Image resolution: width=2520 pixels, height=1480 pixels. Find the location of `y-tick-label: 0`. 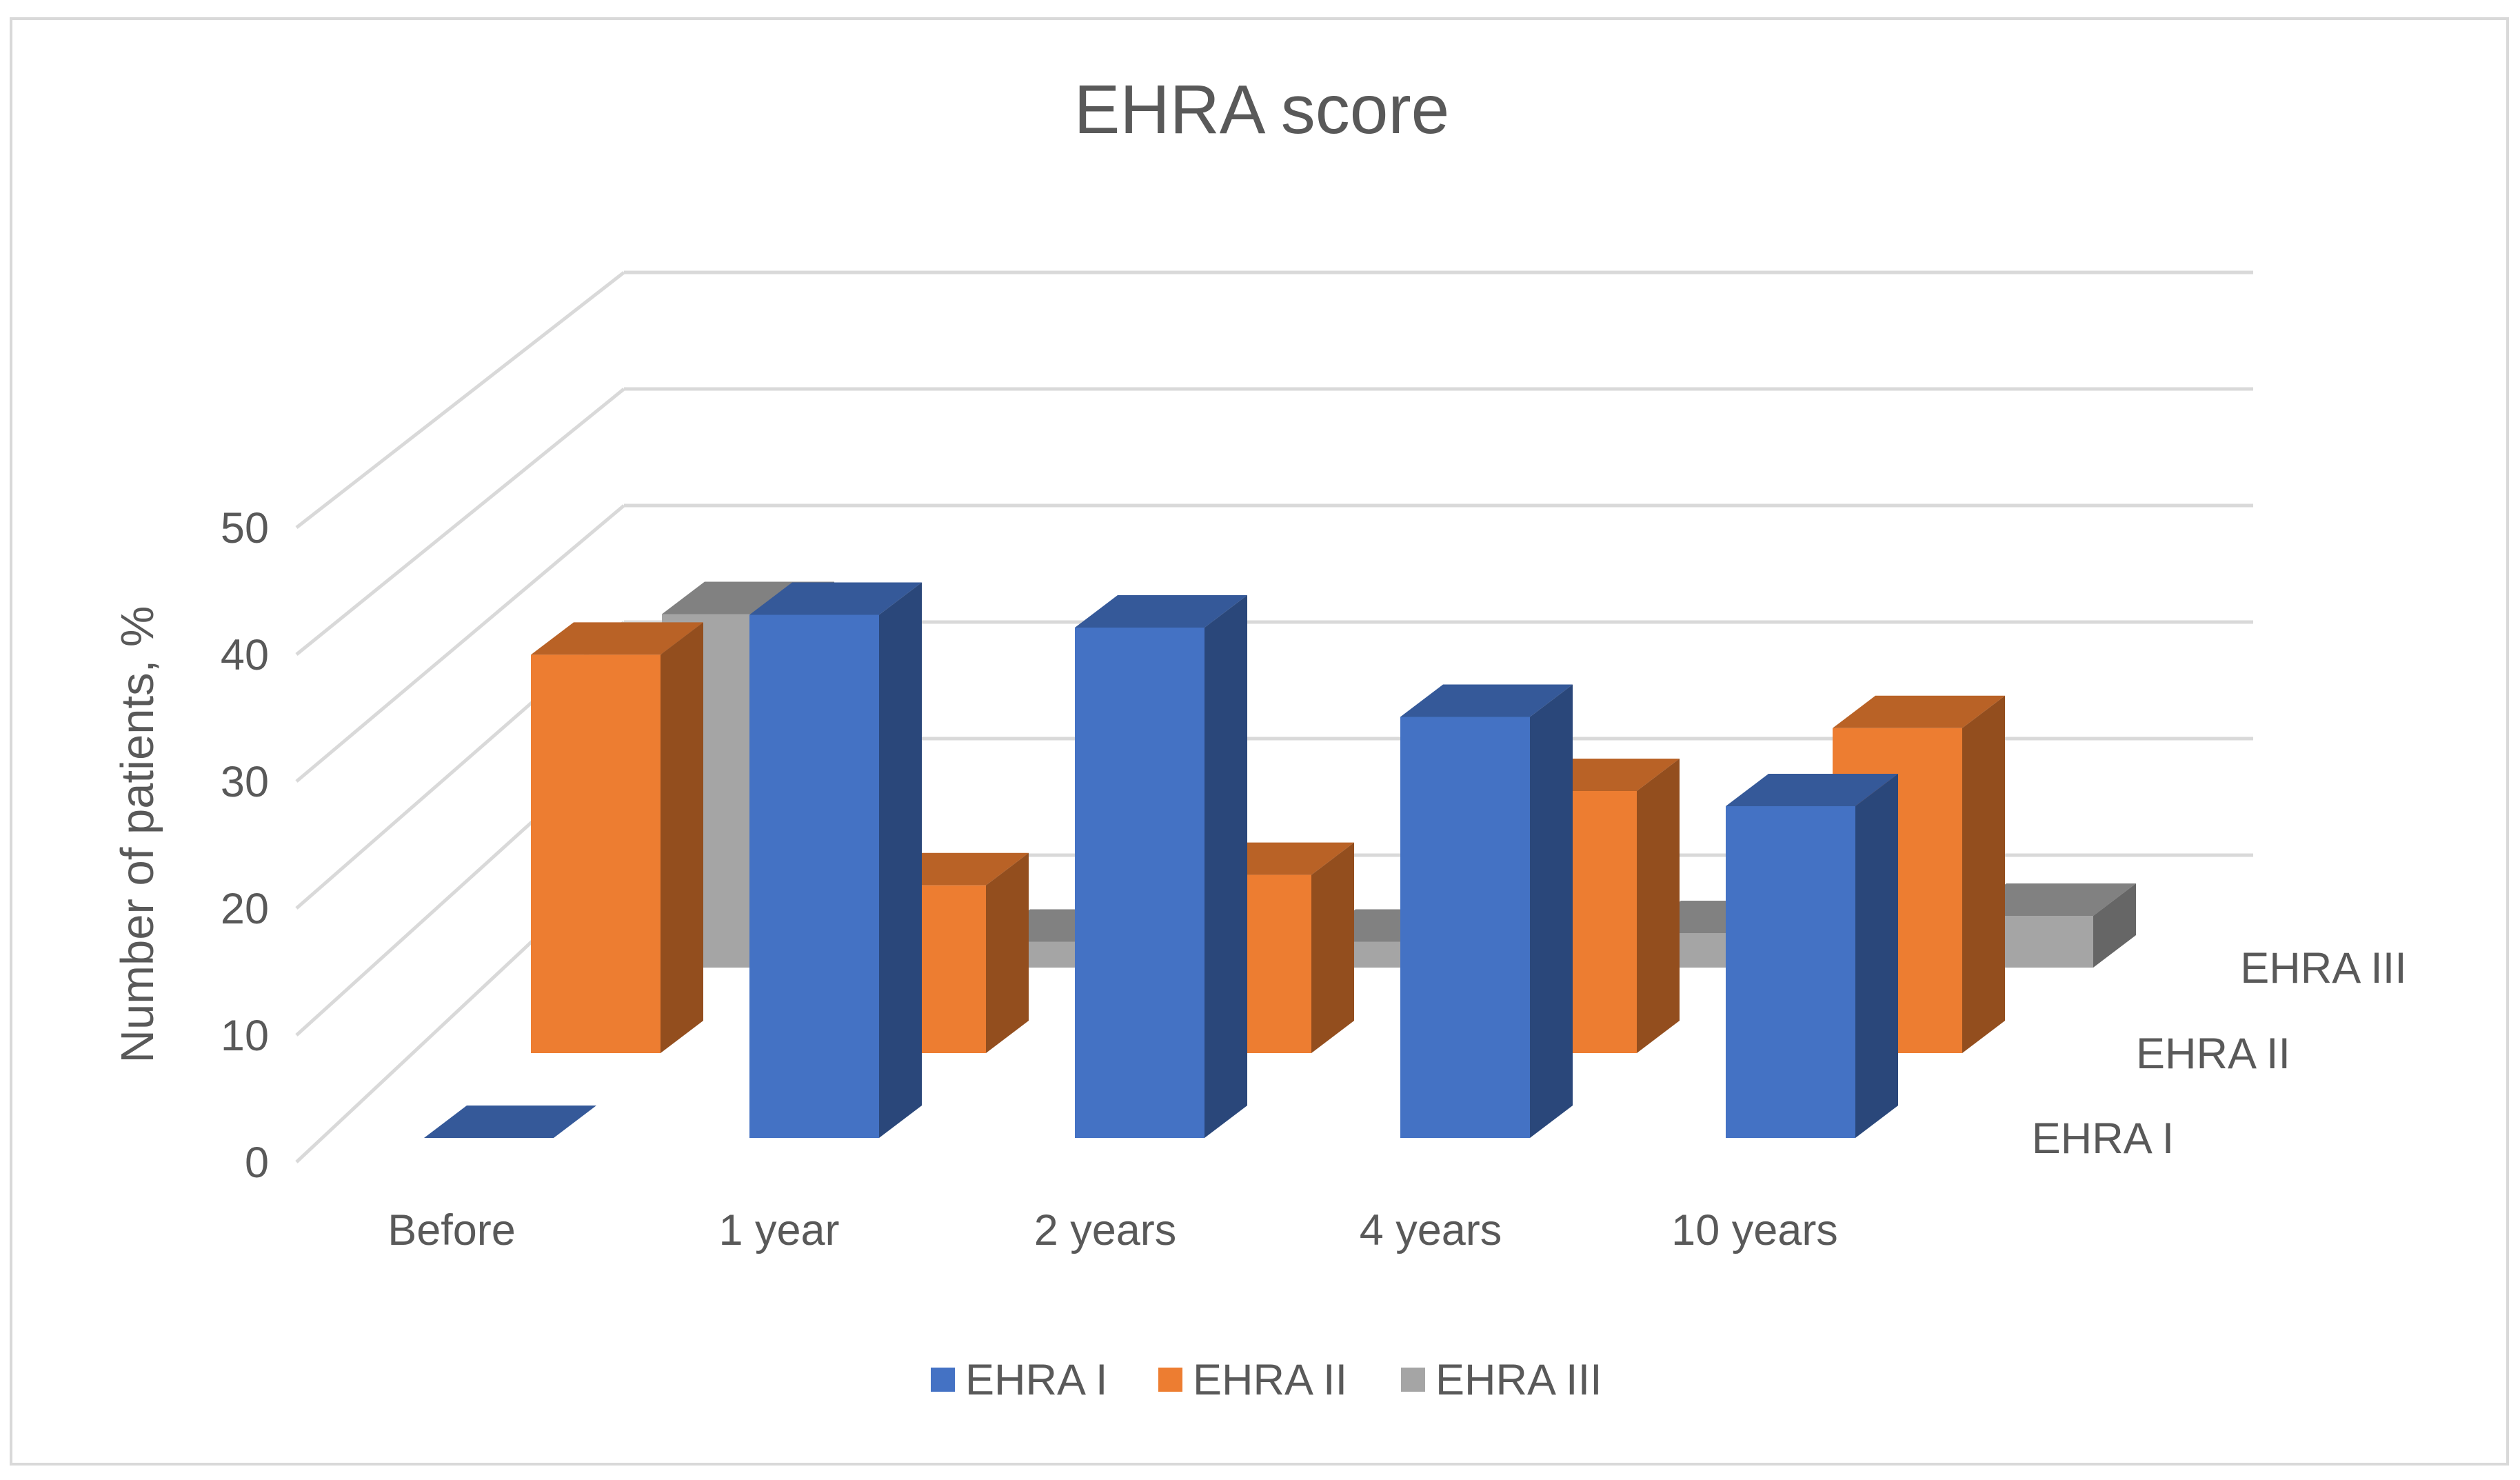

y-tick-label: 0 is located at coordinates (257, 1163).